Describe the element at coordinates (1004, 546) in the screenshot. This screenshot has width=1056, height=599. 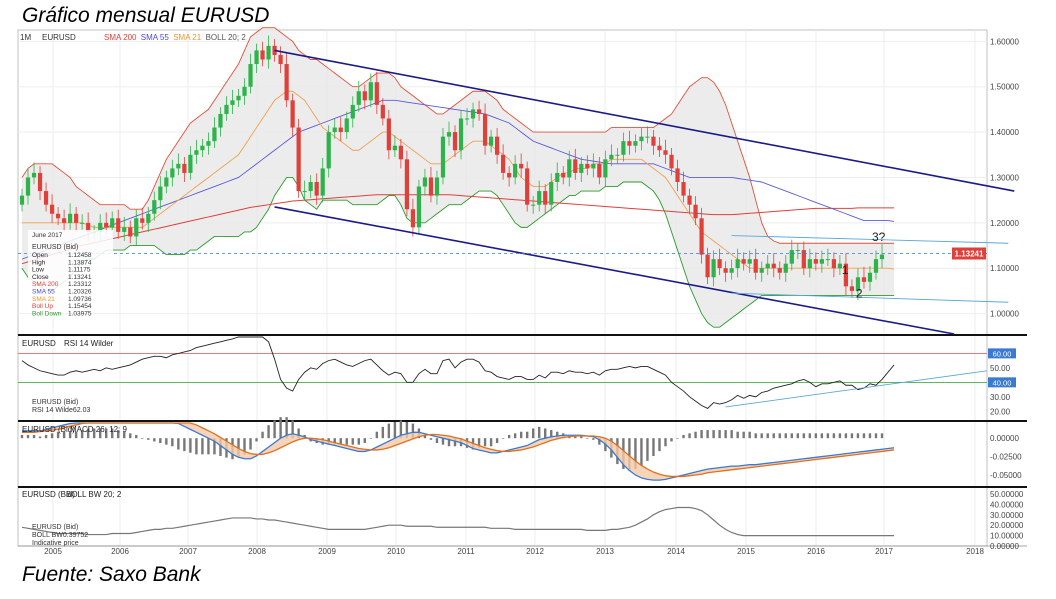
I see `bw-y-tick-label: 0.00000` at that location.